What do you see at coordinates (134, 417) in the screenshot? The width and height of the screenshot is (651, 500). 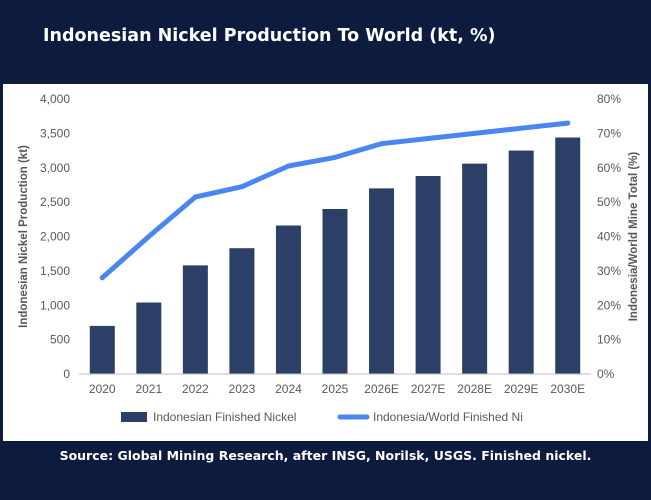 I see `legend-swatch-bar` at bounding box center [134, 417].